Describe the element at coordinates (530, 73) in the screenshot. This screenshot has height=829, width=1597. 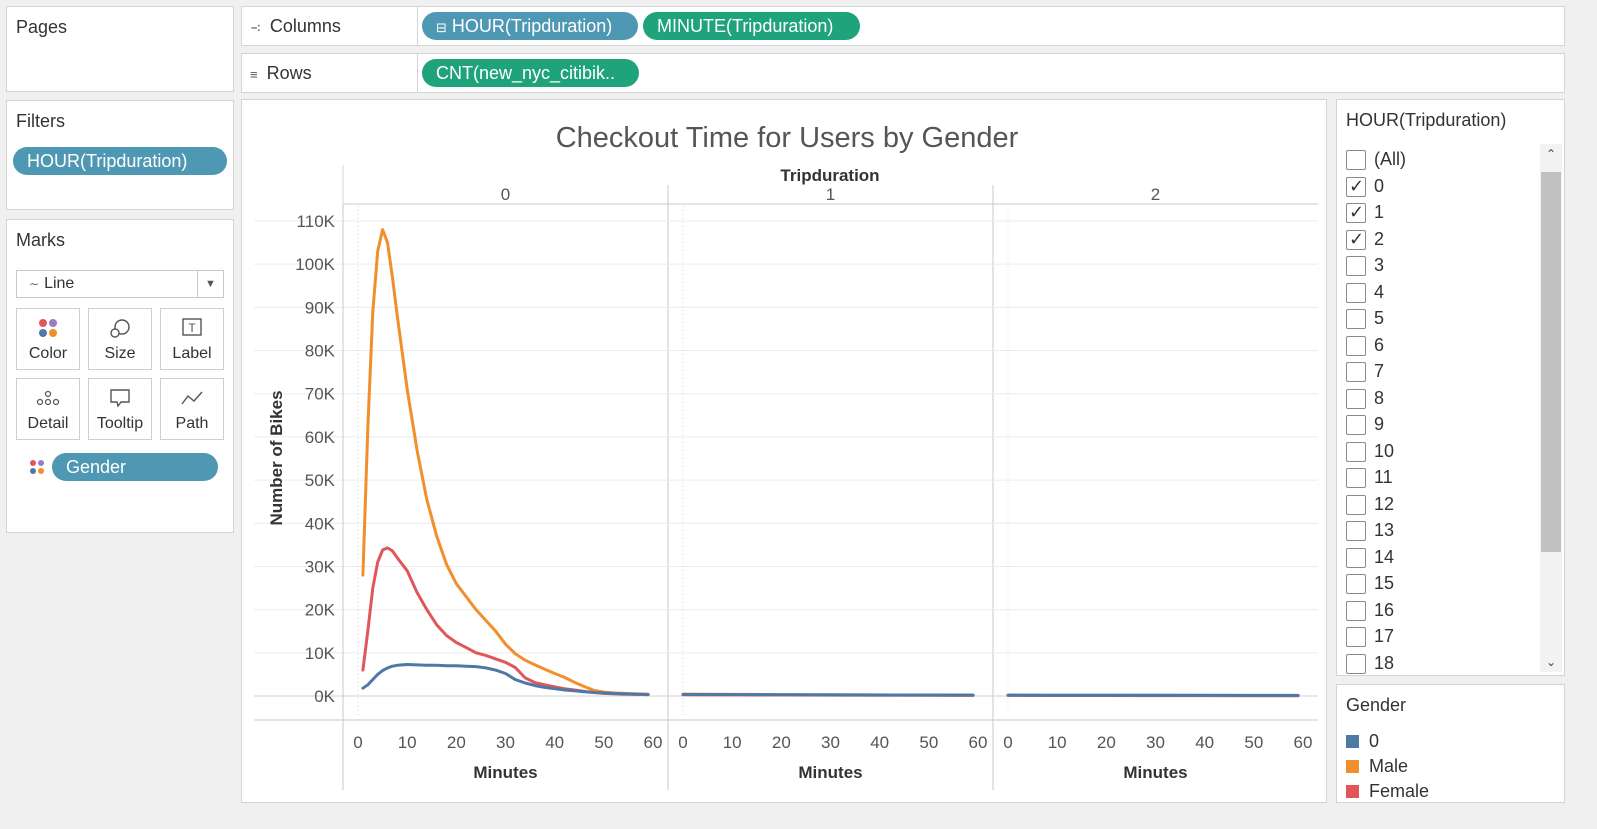
I see `row-pill-count: CNT(new_nyc_citibik..` at that location.